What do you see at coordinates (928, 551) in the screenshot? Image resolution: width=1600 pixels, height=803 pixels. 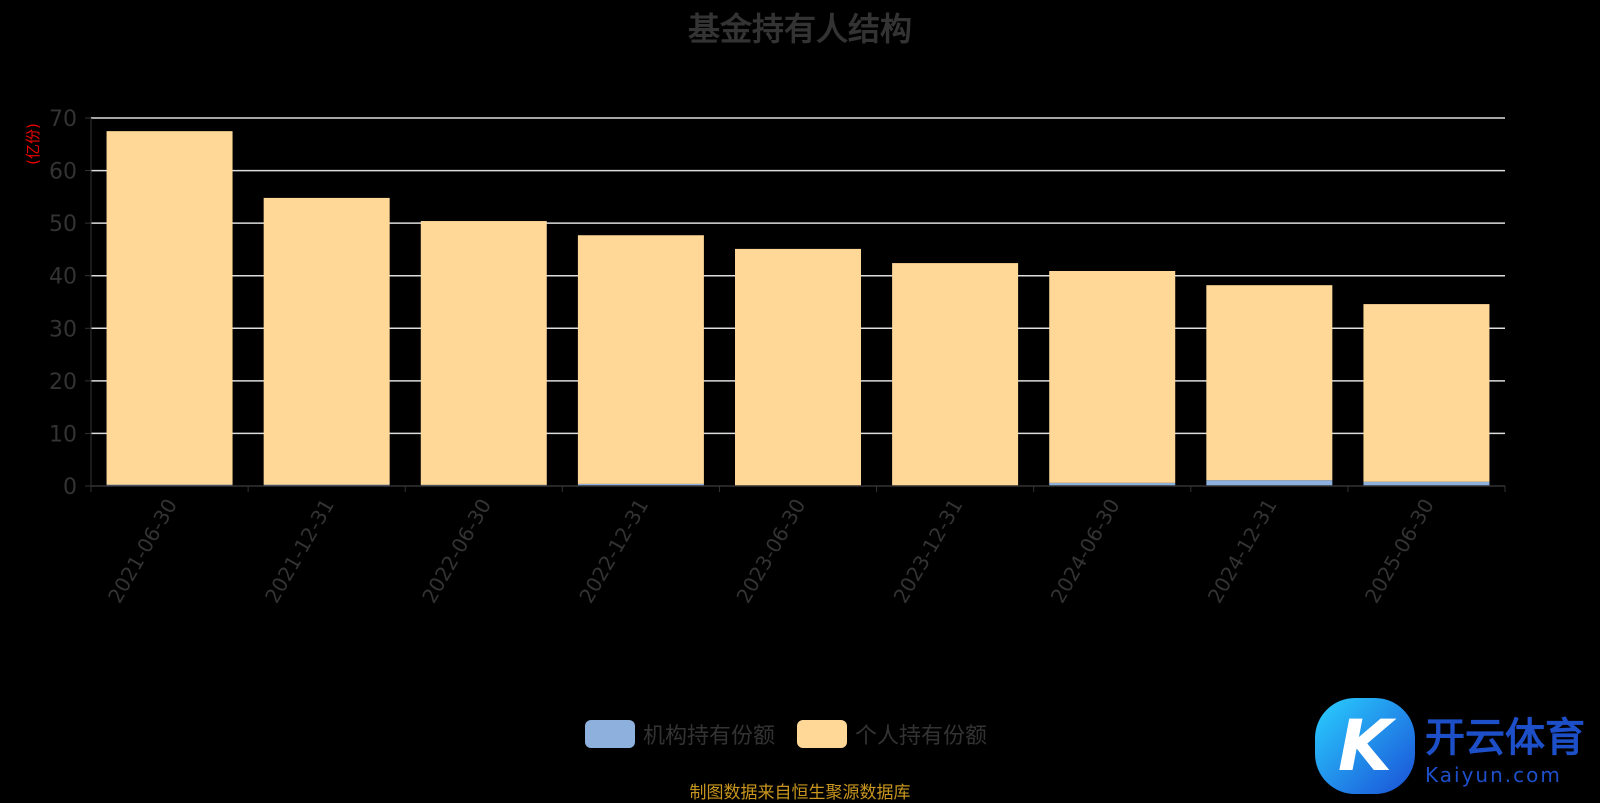 I see `x-tick-label: 2023-12-31` at bounding box center [928, 551].